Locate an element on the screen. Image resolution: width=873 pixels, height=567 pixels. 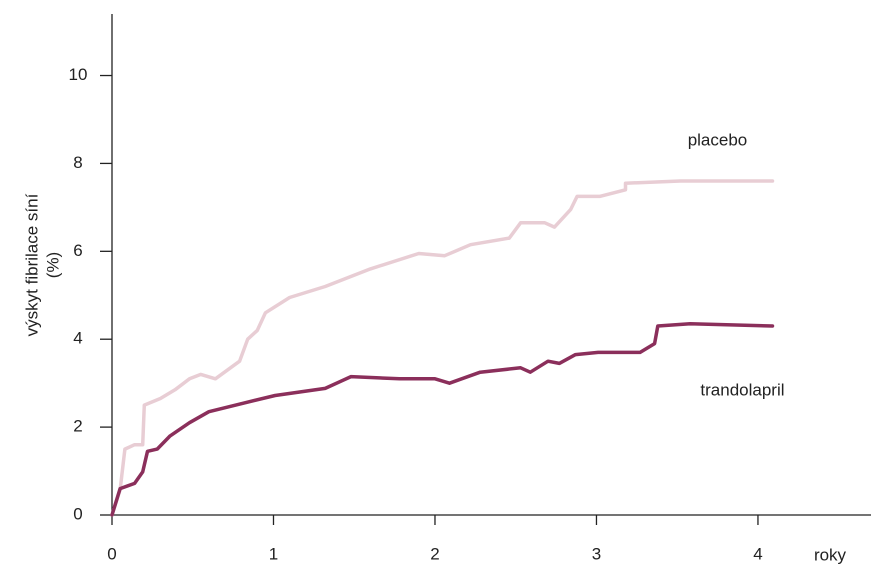
x-tick-label: 3 is located at coordinates (596, 553).